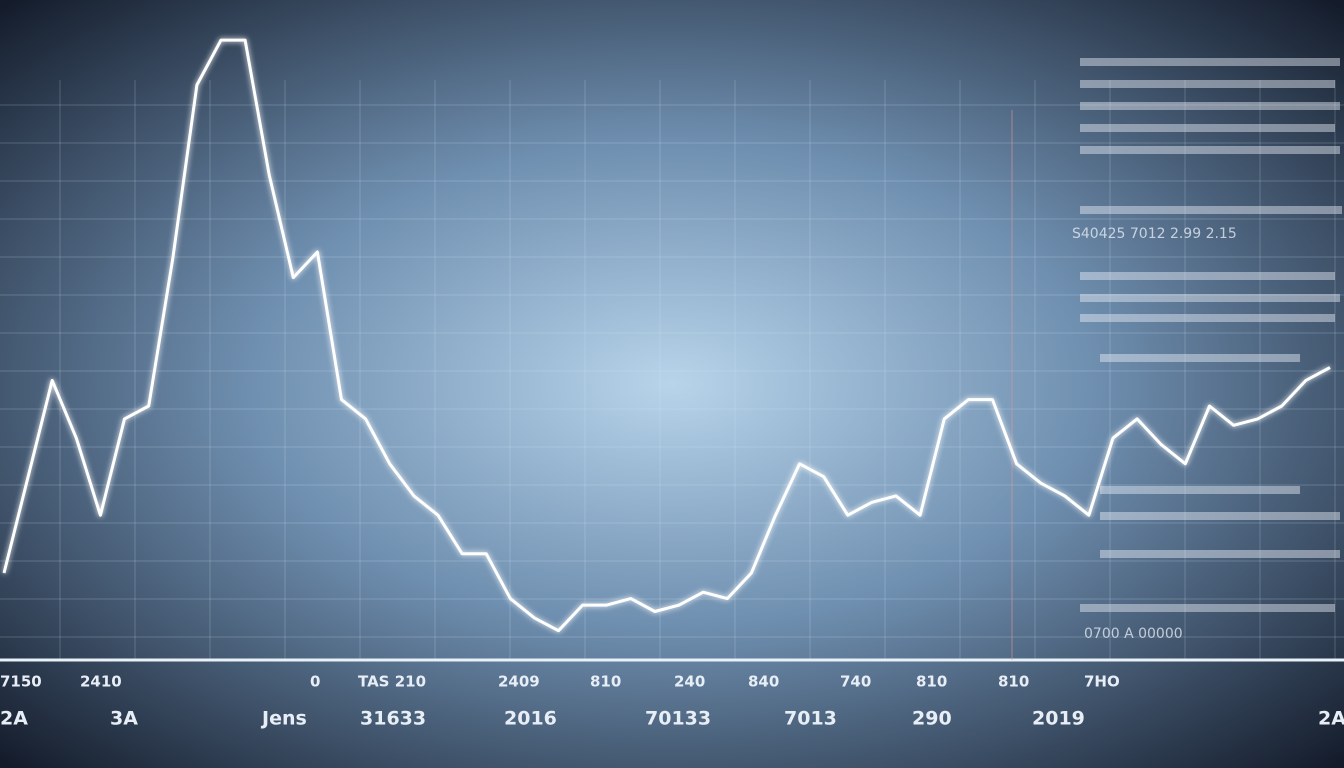  What do you see at coordinates (1058, 719) in the screenshot?
I see `x-label: 2019` at bounding box center [1058, 719].